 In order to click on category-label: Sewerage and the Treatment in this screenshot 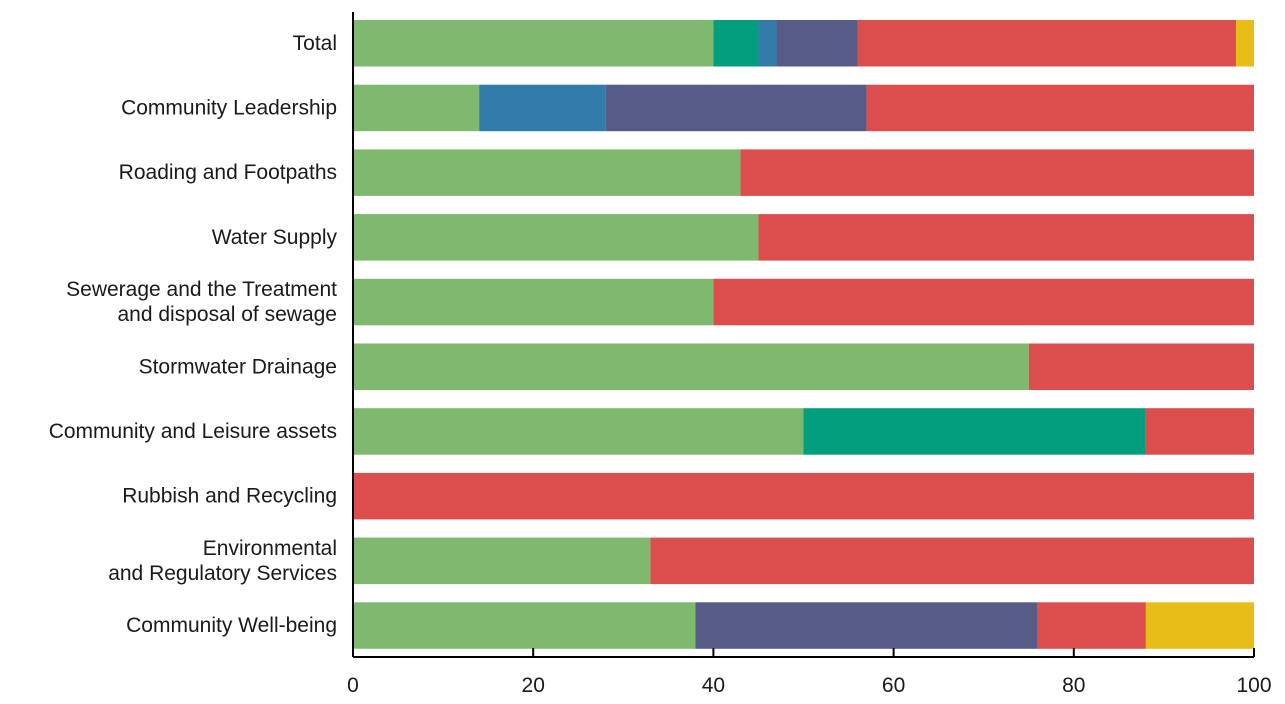, I will do `click(201, 289)`.